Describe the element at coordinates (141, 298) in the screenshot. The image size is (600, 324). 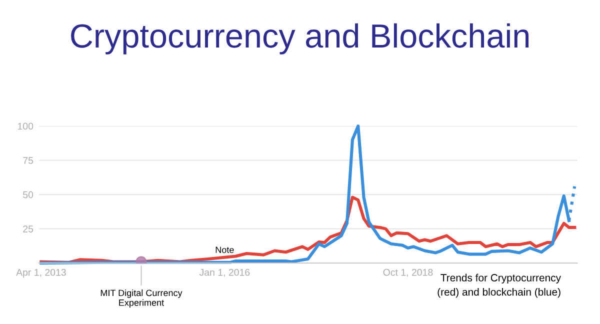
I see `annotation: MIT Digital Currency Experiment` at that location.